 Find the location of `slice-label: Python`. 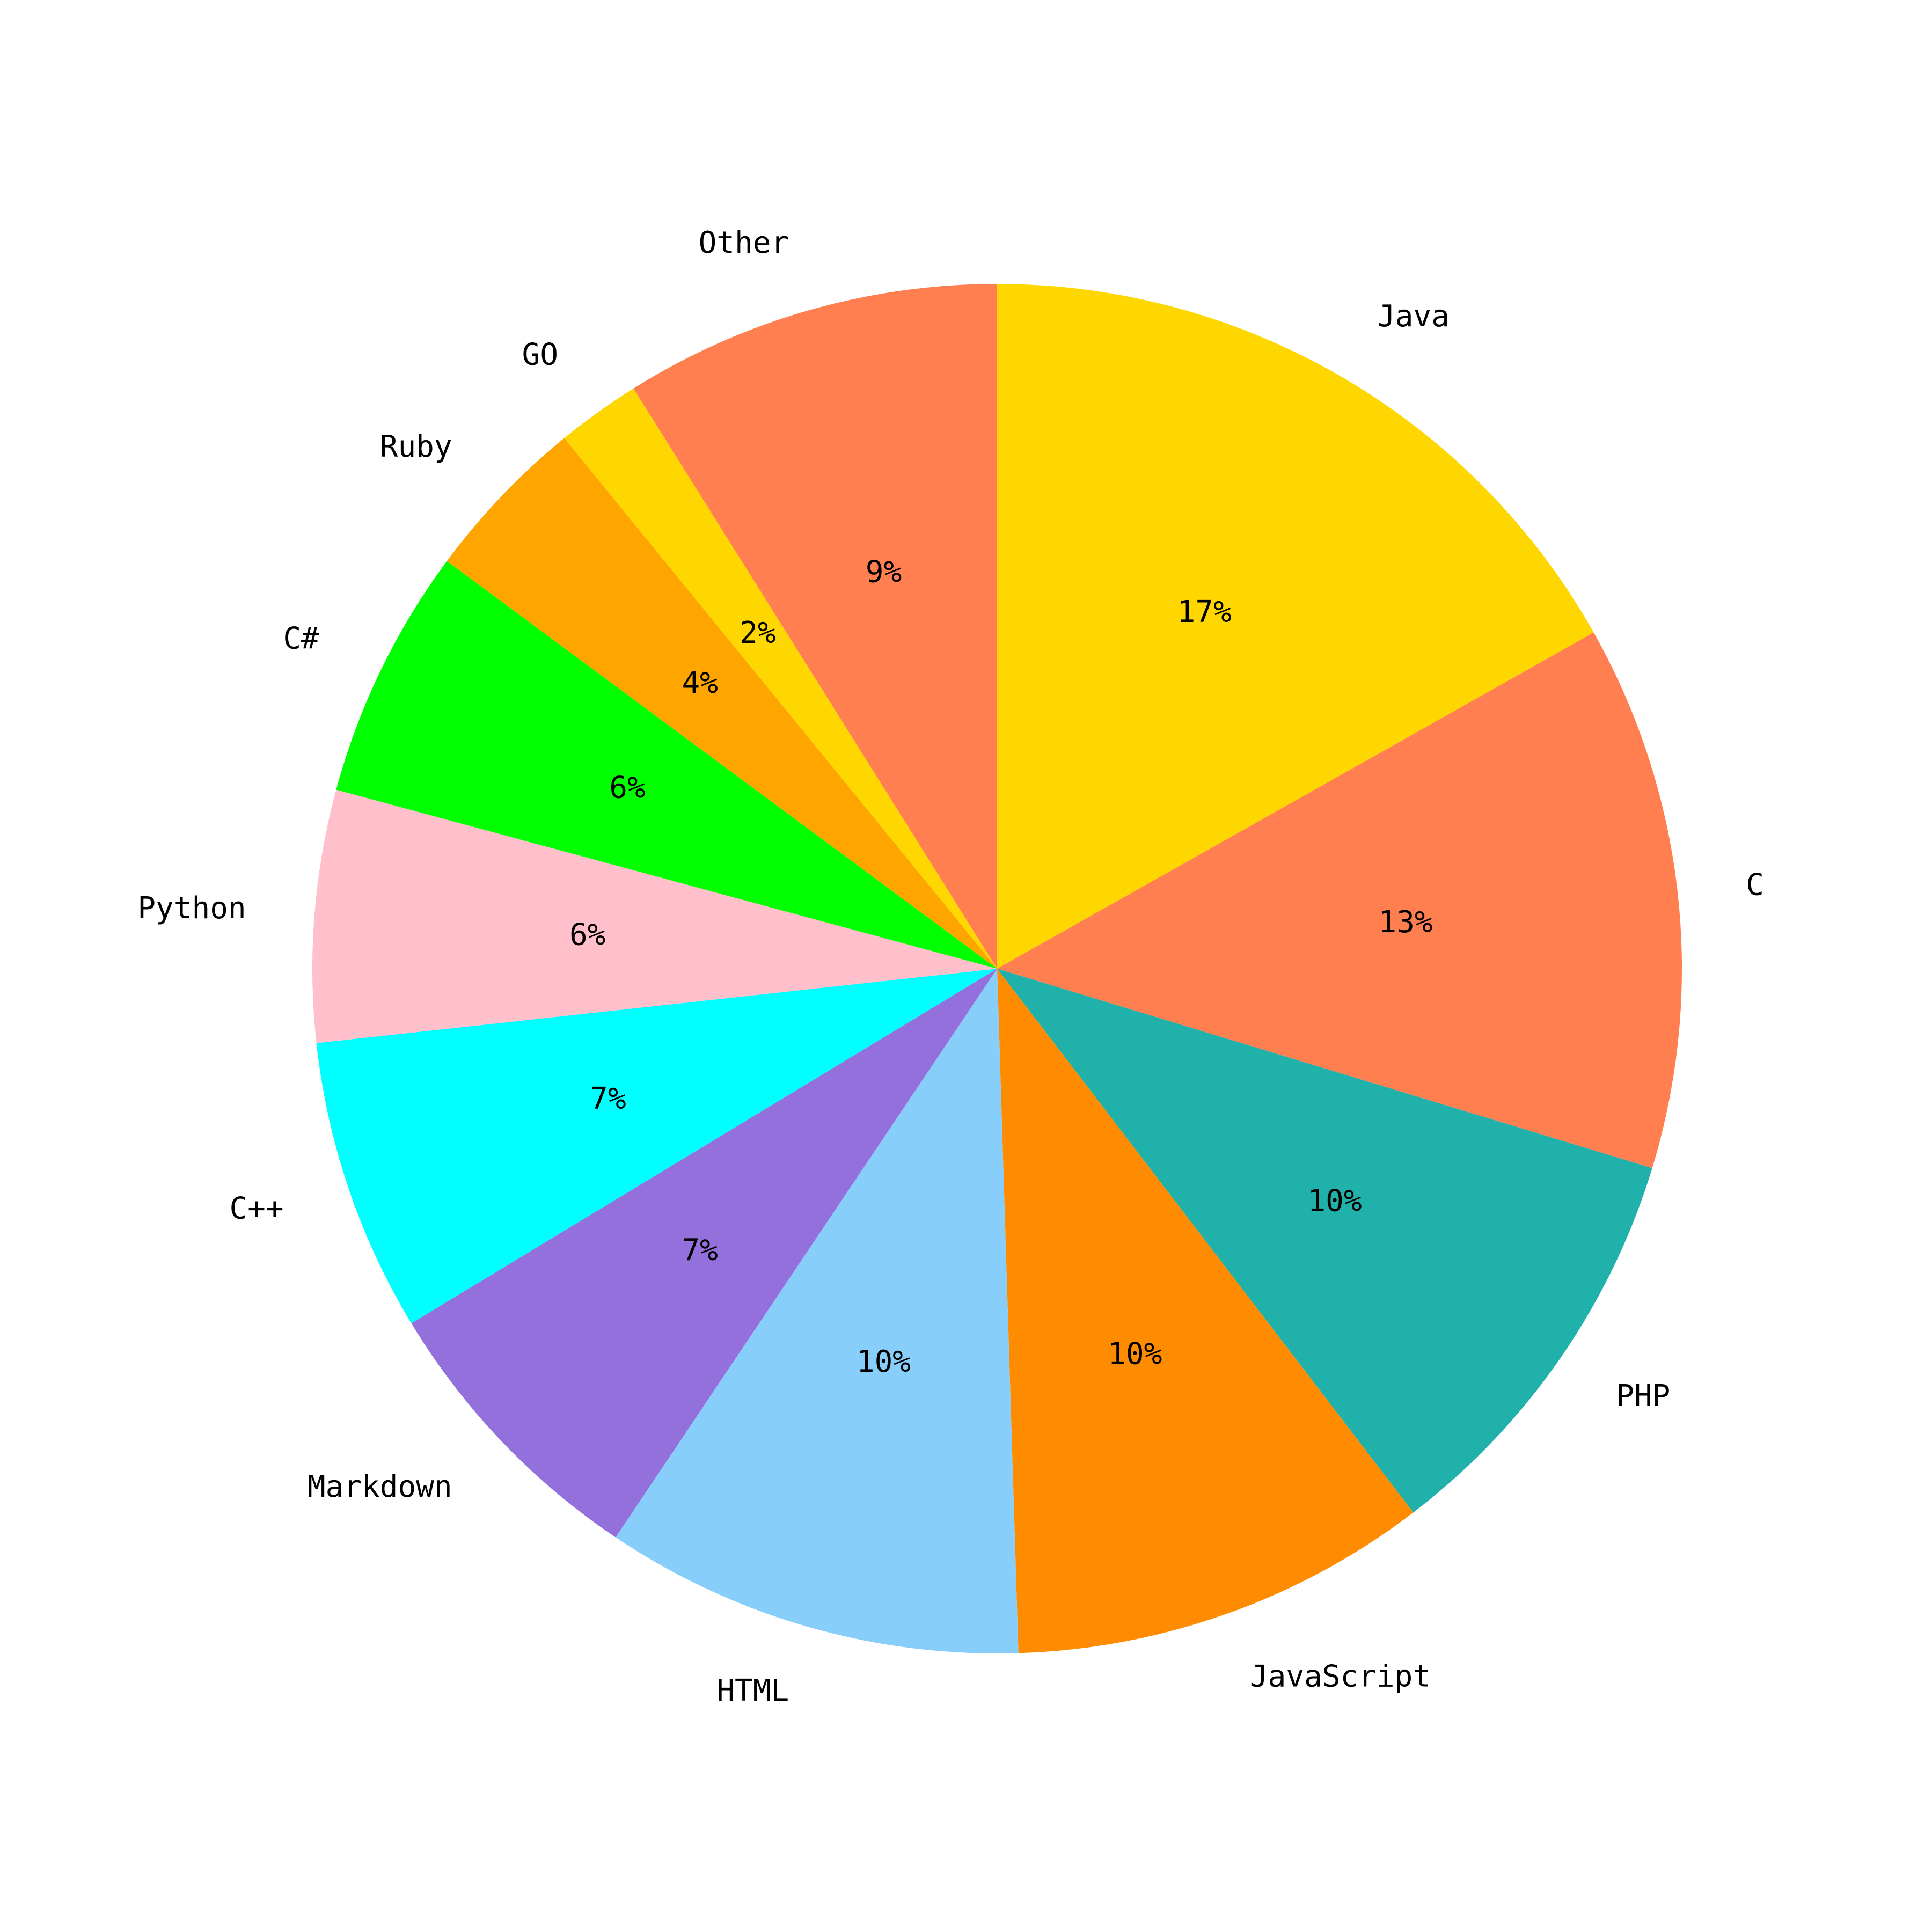

slice-label: Python is located at coordinates (191, 908).